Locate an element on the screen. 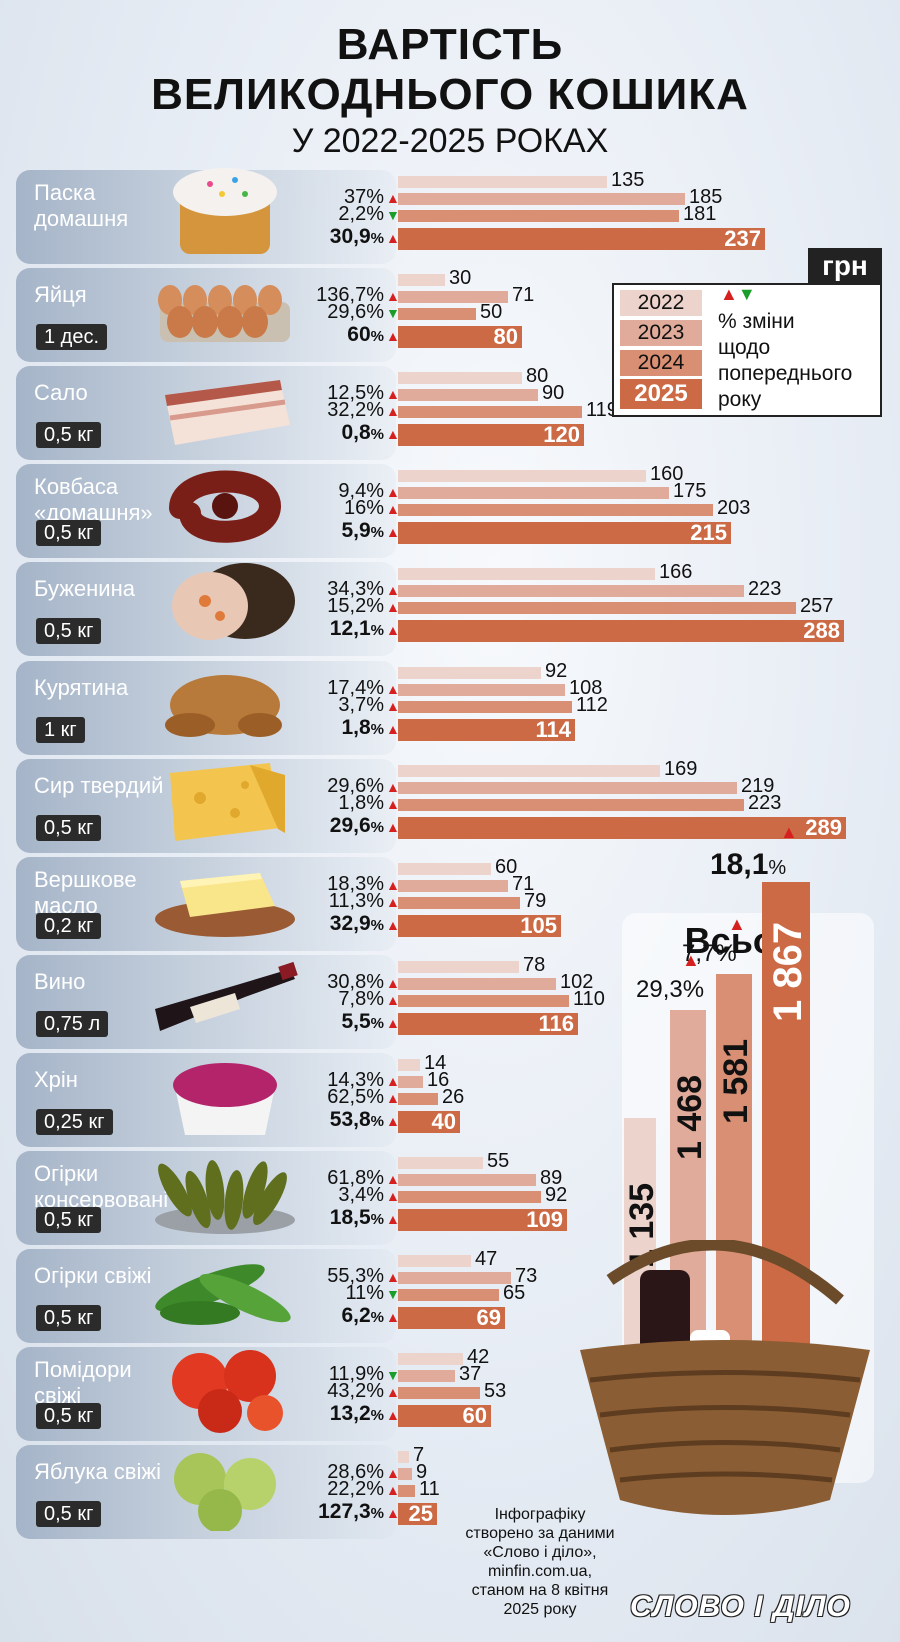  easter-cake-icon is located at coordinates (225, 212).